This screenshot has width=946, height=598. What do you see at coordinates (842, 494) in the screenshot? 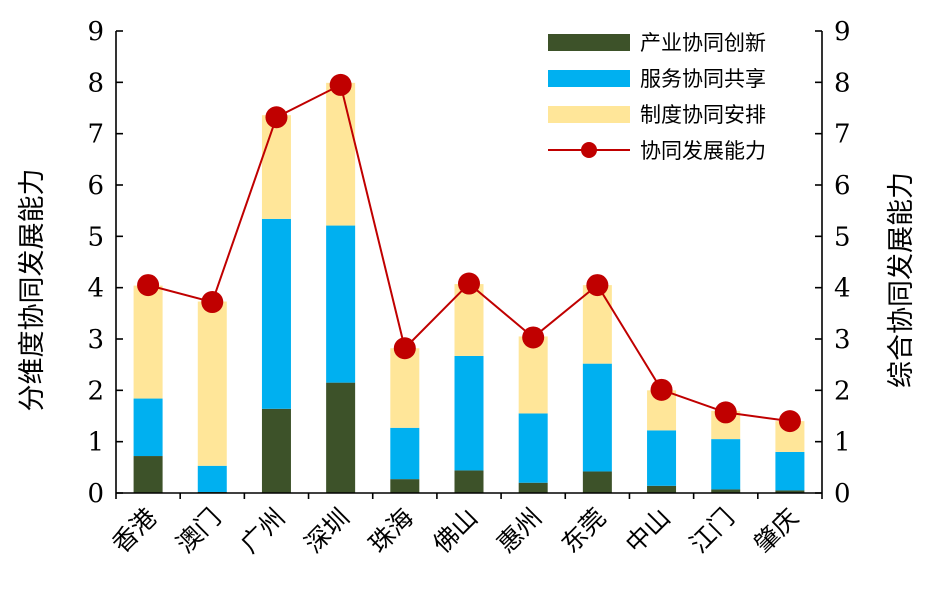
I see `y2-tick-label: 0` at bounding box center [842, 494].